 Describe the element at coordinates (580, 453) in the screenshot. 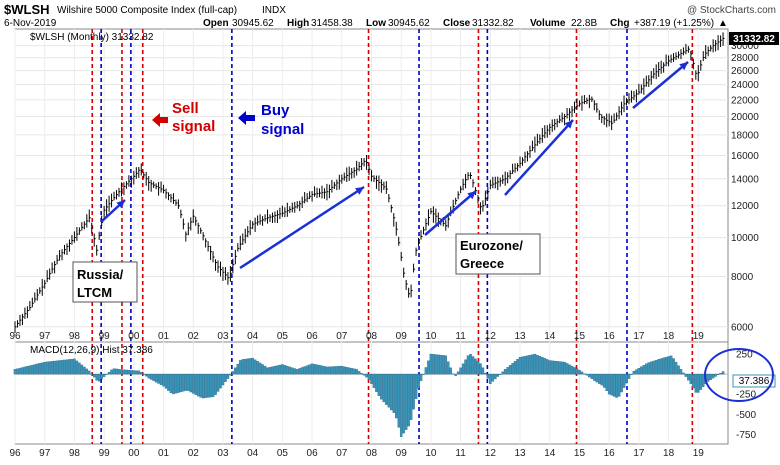

I see `x-tick-label: 15` at that location.